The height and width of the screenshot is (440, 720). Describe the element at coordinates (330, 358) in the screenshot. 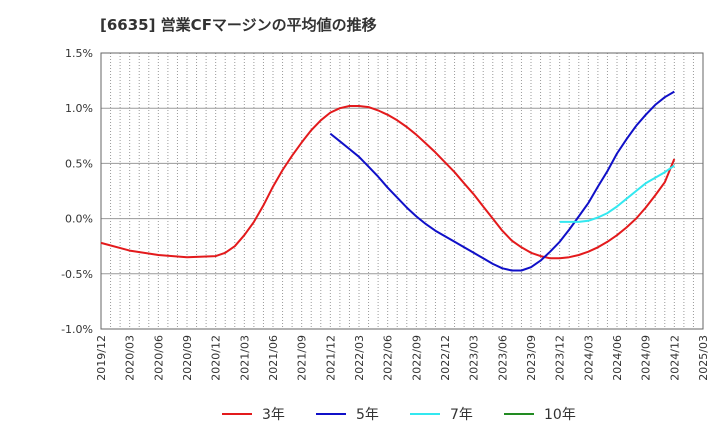

I see `x-tick-label: 2021/12` at that location.